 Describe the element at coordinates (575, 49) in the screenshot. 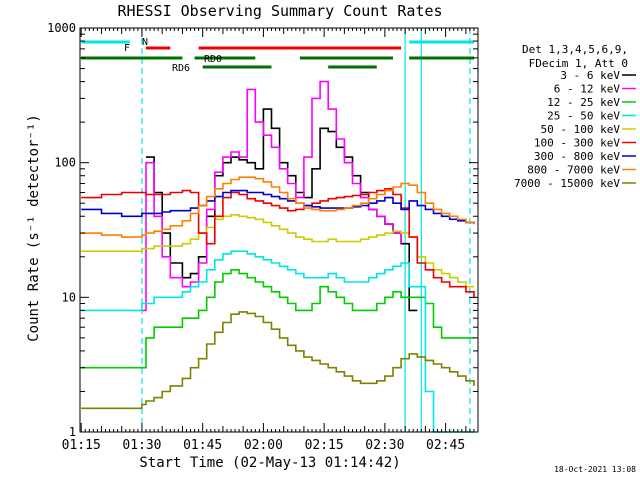

I see `legend-header: Det 1,3,4,5,6,9,` at that location.